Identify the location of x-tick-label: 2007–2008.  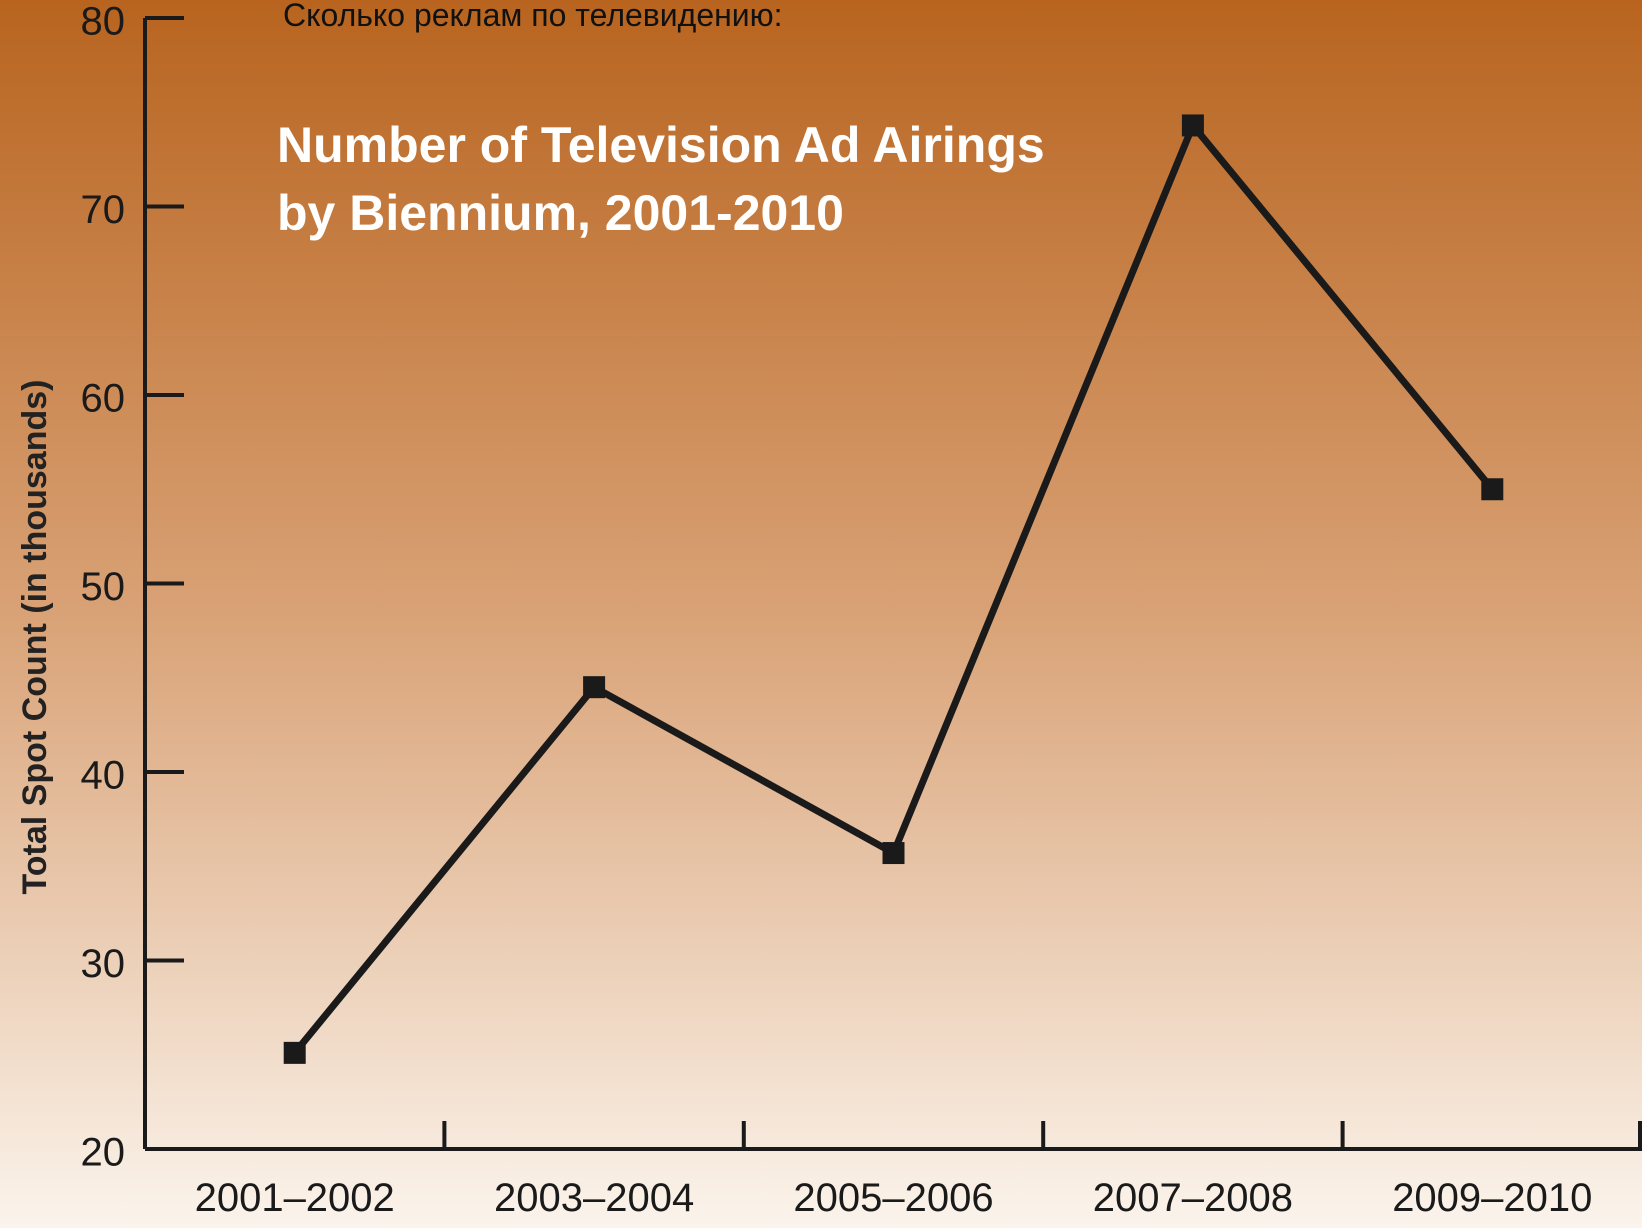
(1193, 1198).